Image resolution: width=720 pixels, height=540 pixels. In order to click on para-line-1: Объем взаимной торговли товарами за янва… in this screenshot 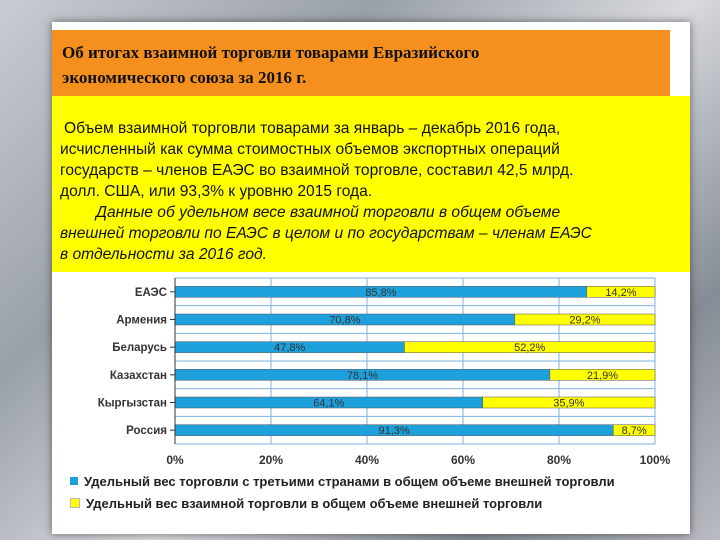, I will do `click(312, 128)`.